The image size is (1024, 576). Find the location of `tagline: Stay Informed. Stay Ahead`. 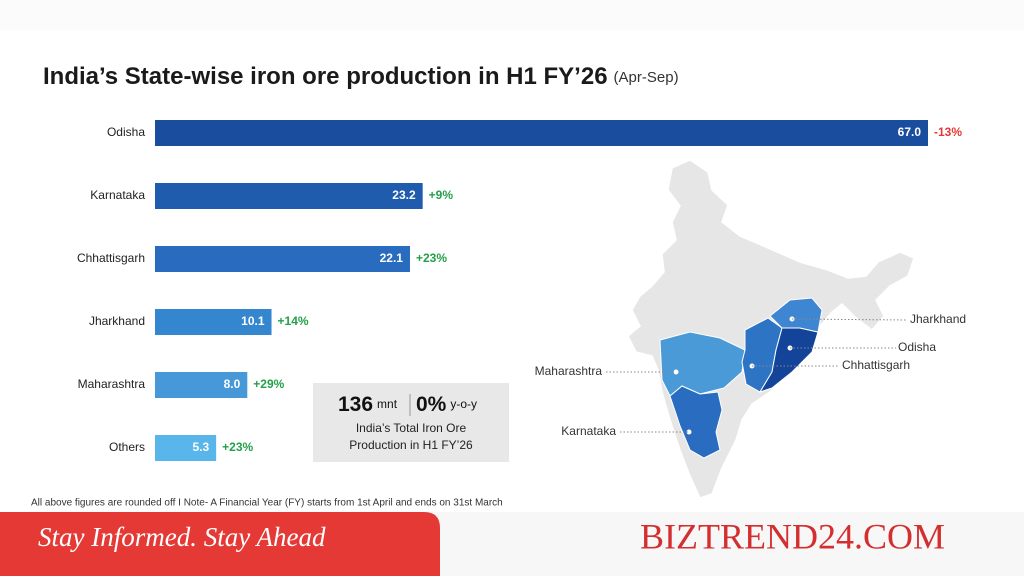

tagline: Stay Informed. Stay Ahead is located at coordinates (182, 537).